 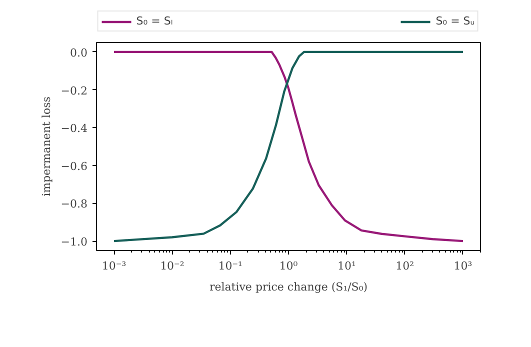 I want to click on x-tick-label: 10⁰, so click(x=288, y=266).